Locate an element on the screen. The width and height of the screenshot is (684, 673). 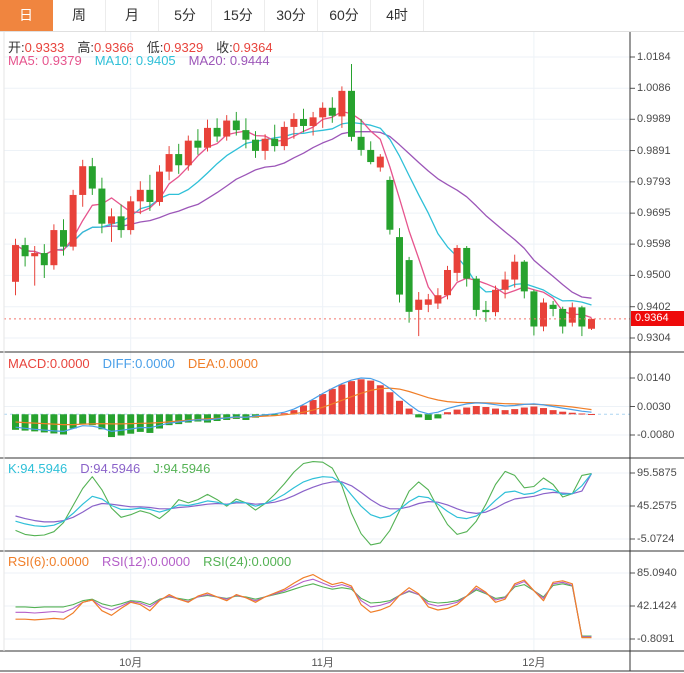
y-axis-tick-label: 85.0940 is located at coordinates (657, 573).